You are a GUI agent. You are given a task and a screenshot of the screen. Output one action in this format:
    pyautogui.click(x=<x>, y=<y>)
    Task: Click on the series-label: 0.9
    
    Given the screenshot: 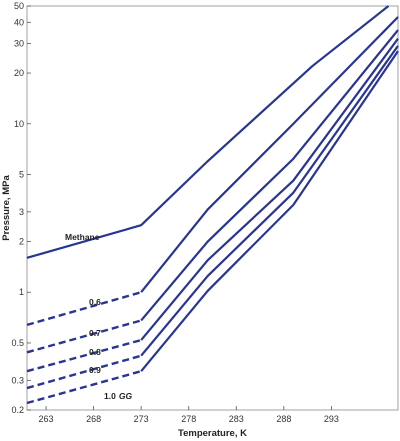 What is the action you would take?
    pyautogui.click(x=95, y=370)
    